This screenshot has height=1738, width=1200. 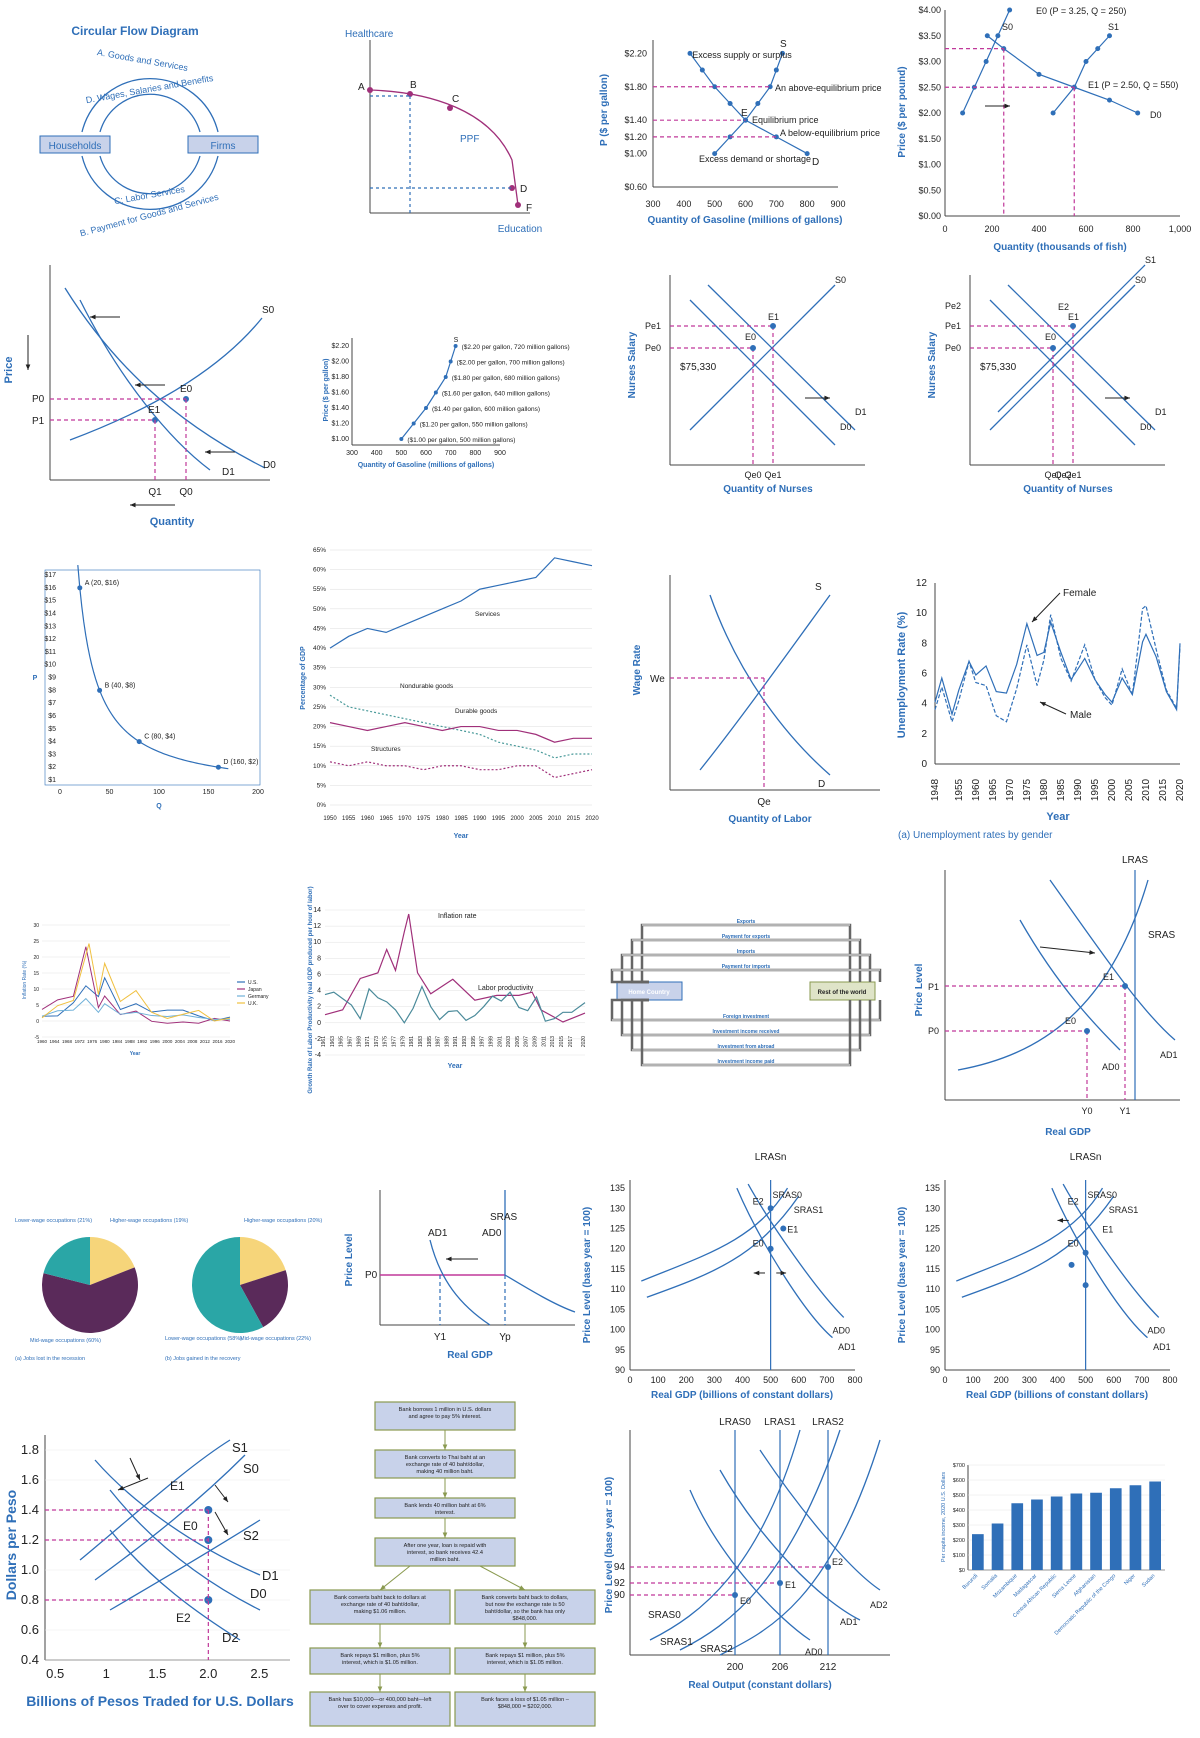 I want to click on label: E2, so click(x=183, y=1618).